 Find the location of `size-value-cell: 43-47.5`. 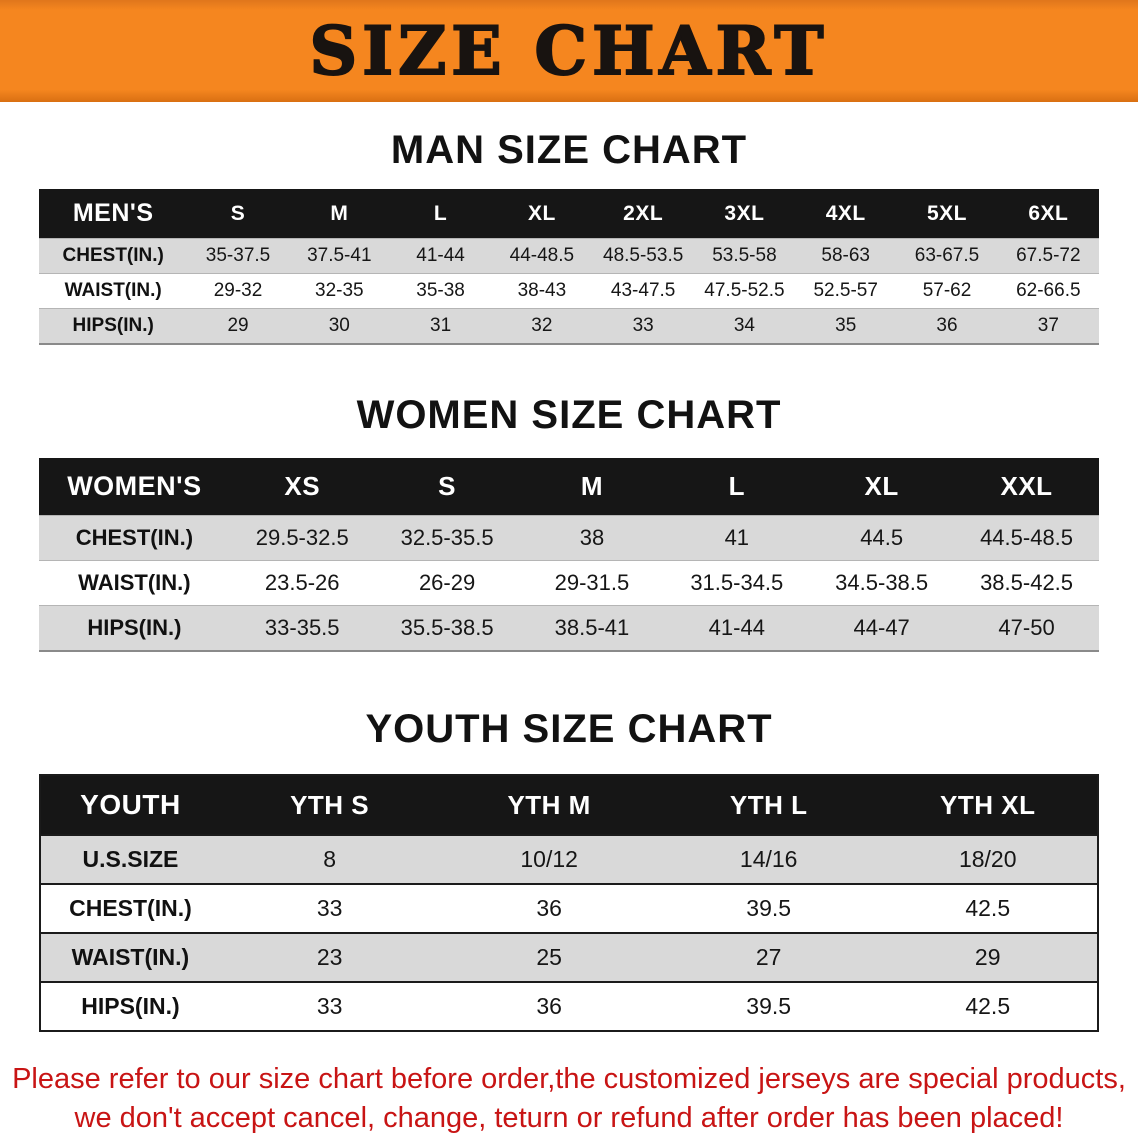

size-value-cell: 43-47.5 is located at coordinates (643, 290).